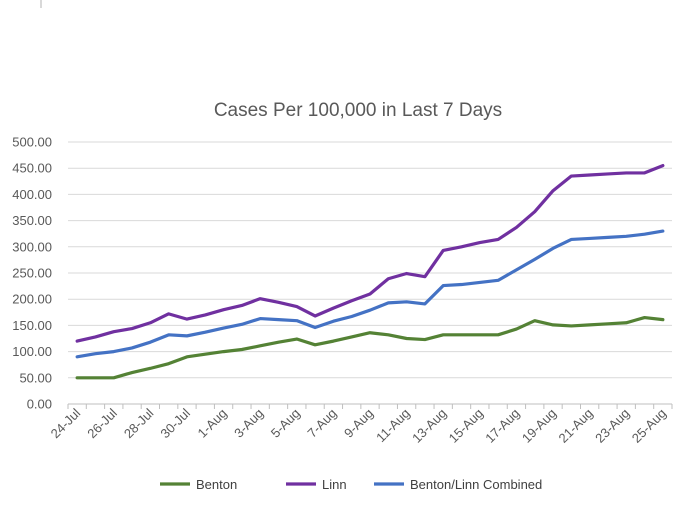  Describe the element at coordinates (212, 423) in the screenshot. I see `x-tick-label: 1-Aug` at that location.